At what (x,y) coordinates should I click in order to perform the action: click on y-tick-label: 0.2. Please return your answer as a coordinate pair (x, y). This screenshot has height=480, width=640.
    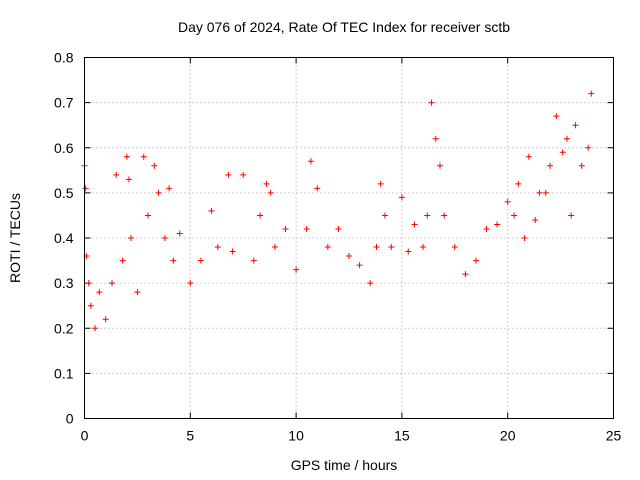
    Looking at the image, I should click on (64, 328).